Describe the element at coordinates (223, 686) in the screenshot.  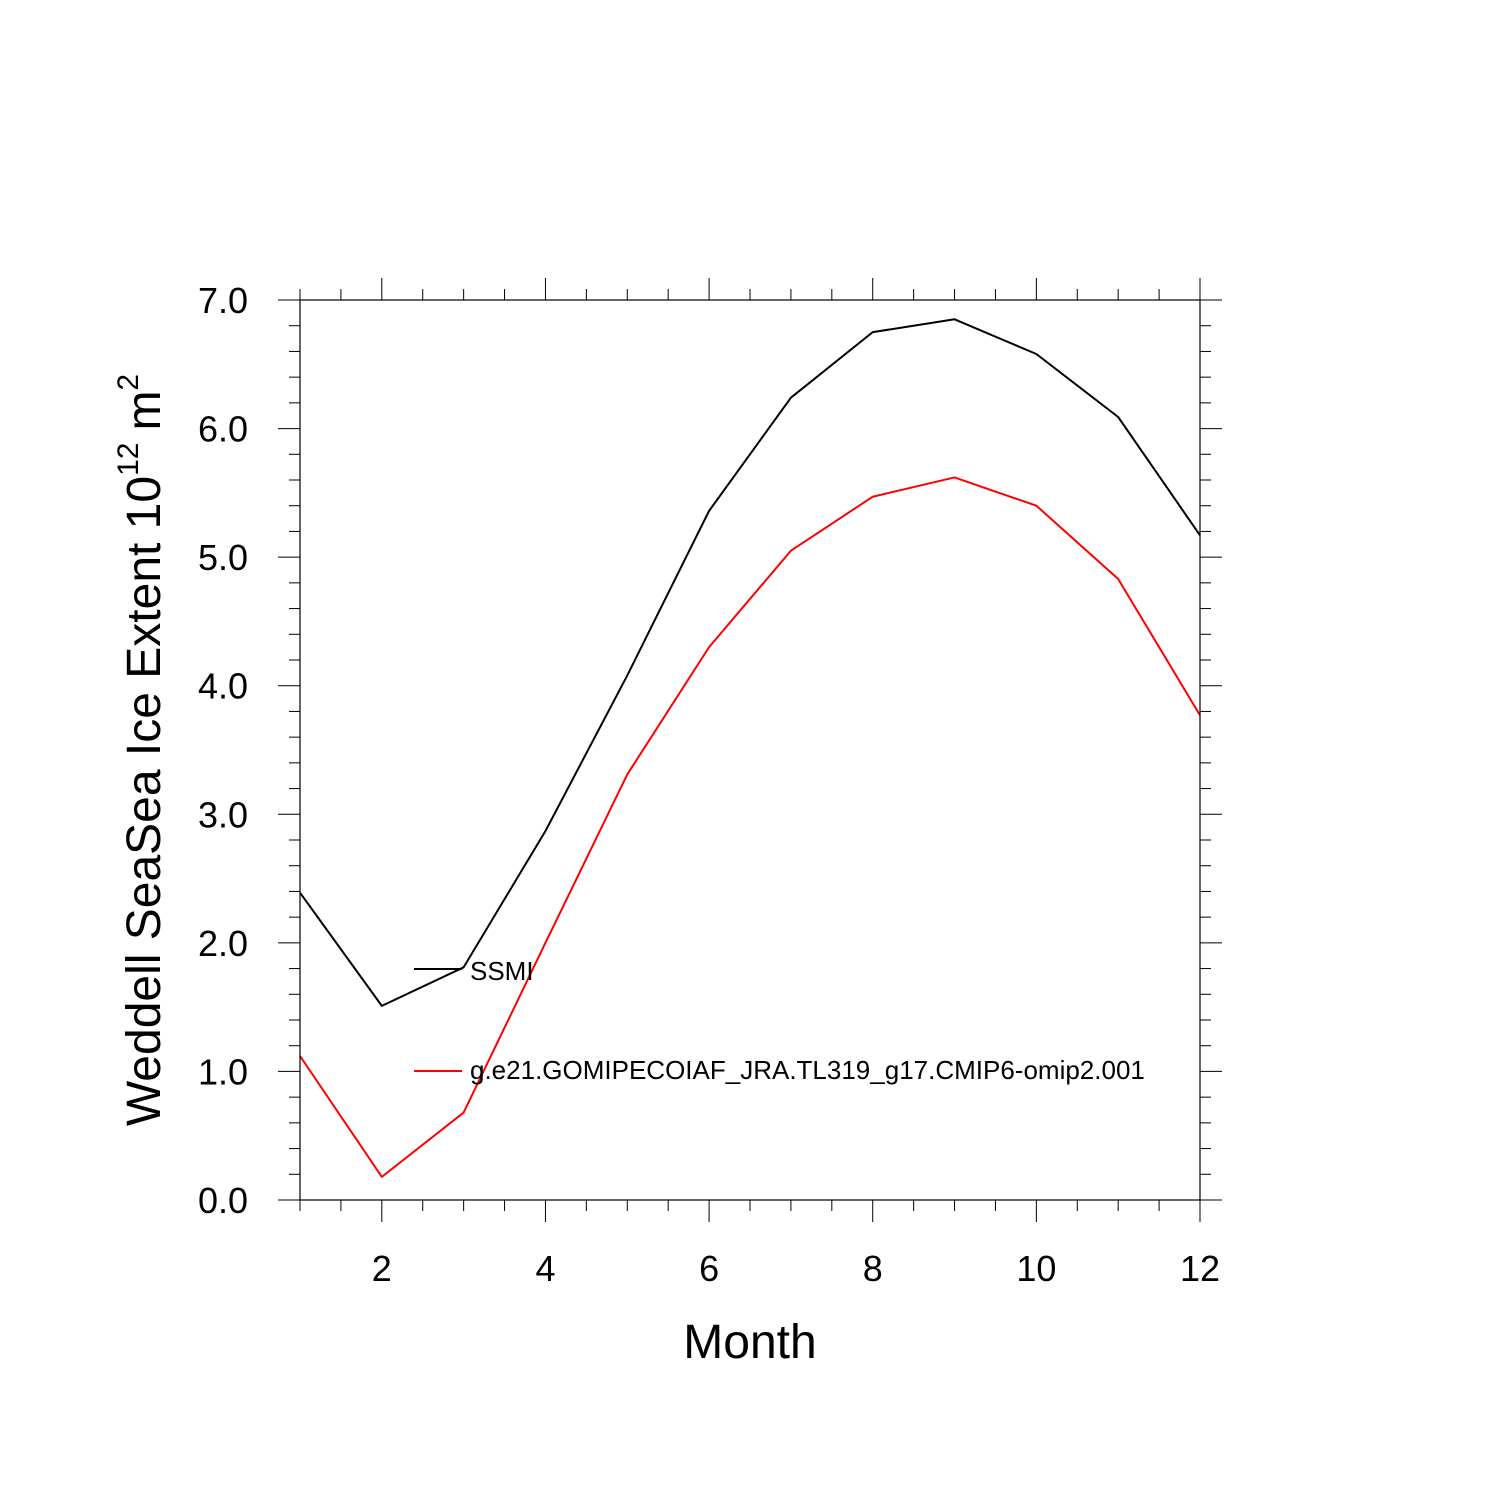
I see `y-tick-label: 4.0` at that location.